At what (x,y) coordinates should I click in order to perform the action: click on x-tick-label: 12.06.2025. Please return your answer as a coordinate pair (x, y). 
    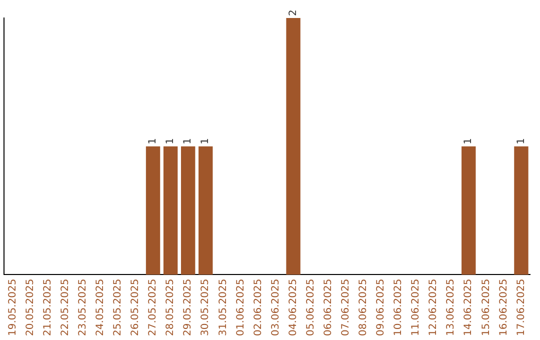
    Looking at the image, I should click on (434, 307).